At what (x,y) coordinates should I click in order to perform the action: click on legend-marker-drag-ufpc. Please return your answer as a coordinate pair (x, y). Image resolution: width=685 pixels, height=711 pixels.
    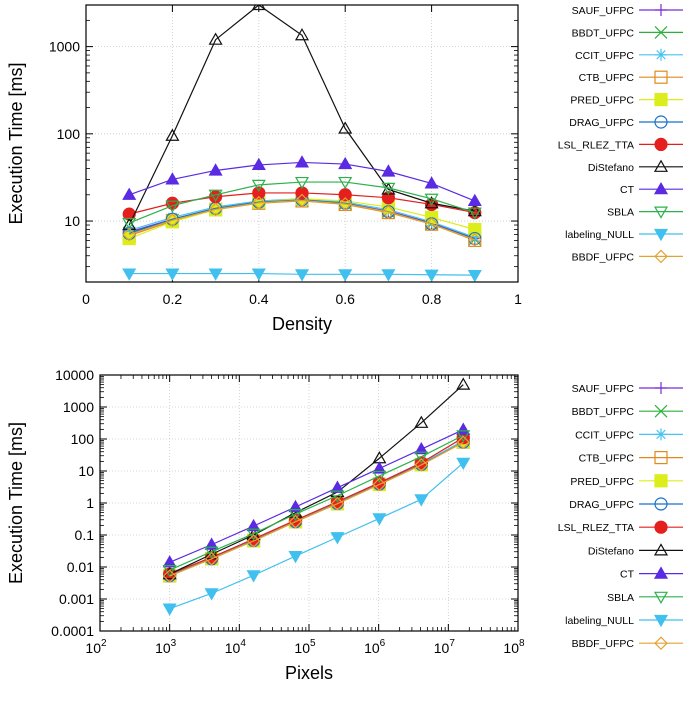
    Looking at the image, I should click on (661, 122).